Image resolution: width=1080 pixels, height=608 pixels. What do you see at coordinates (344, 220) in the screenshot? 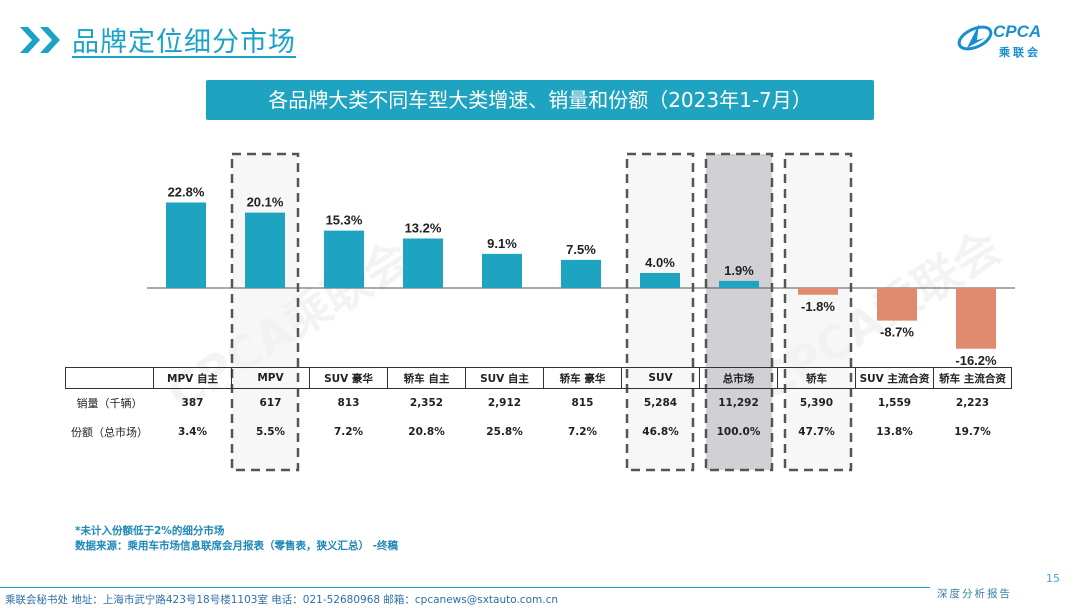
I see `bar-value-label: 15.3%` at bounding box center [344, 220].